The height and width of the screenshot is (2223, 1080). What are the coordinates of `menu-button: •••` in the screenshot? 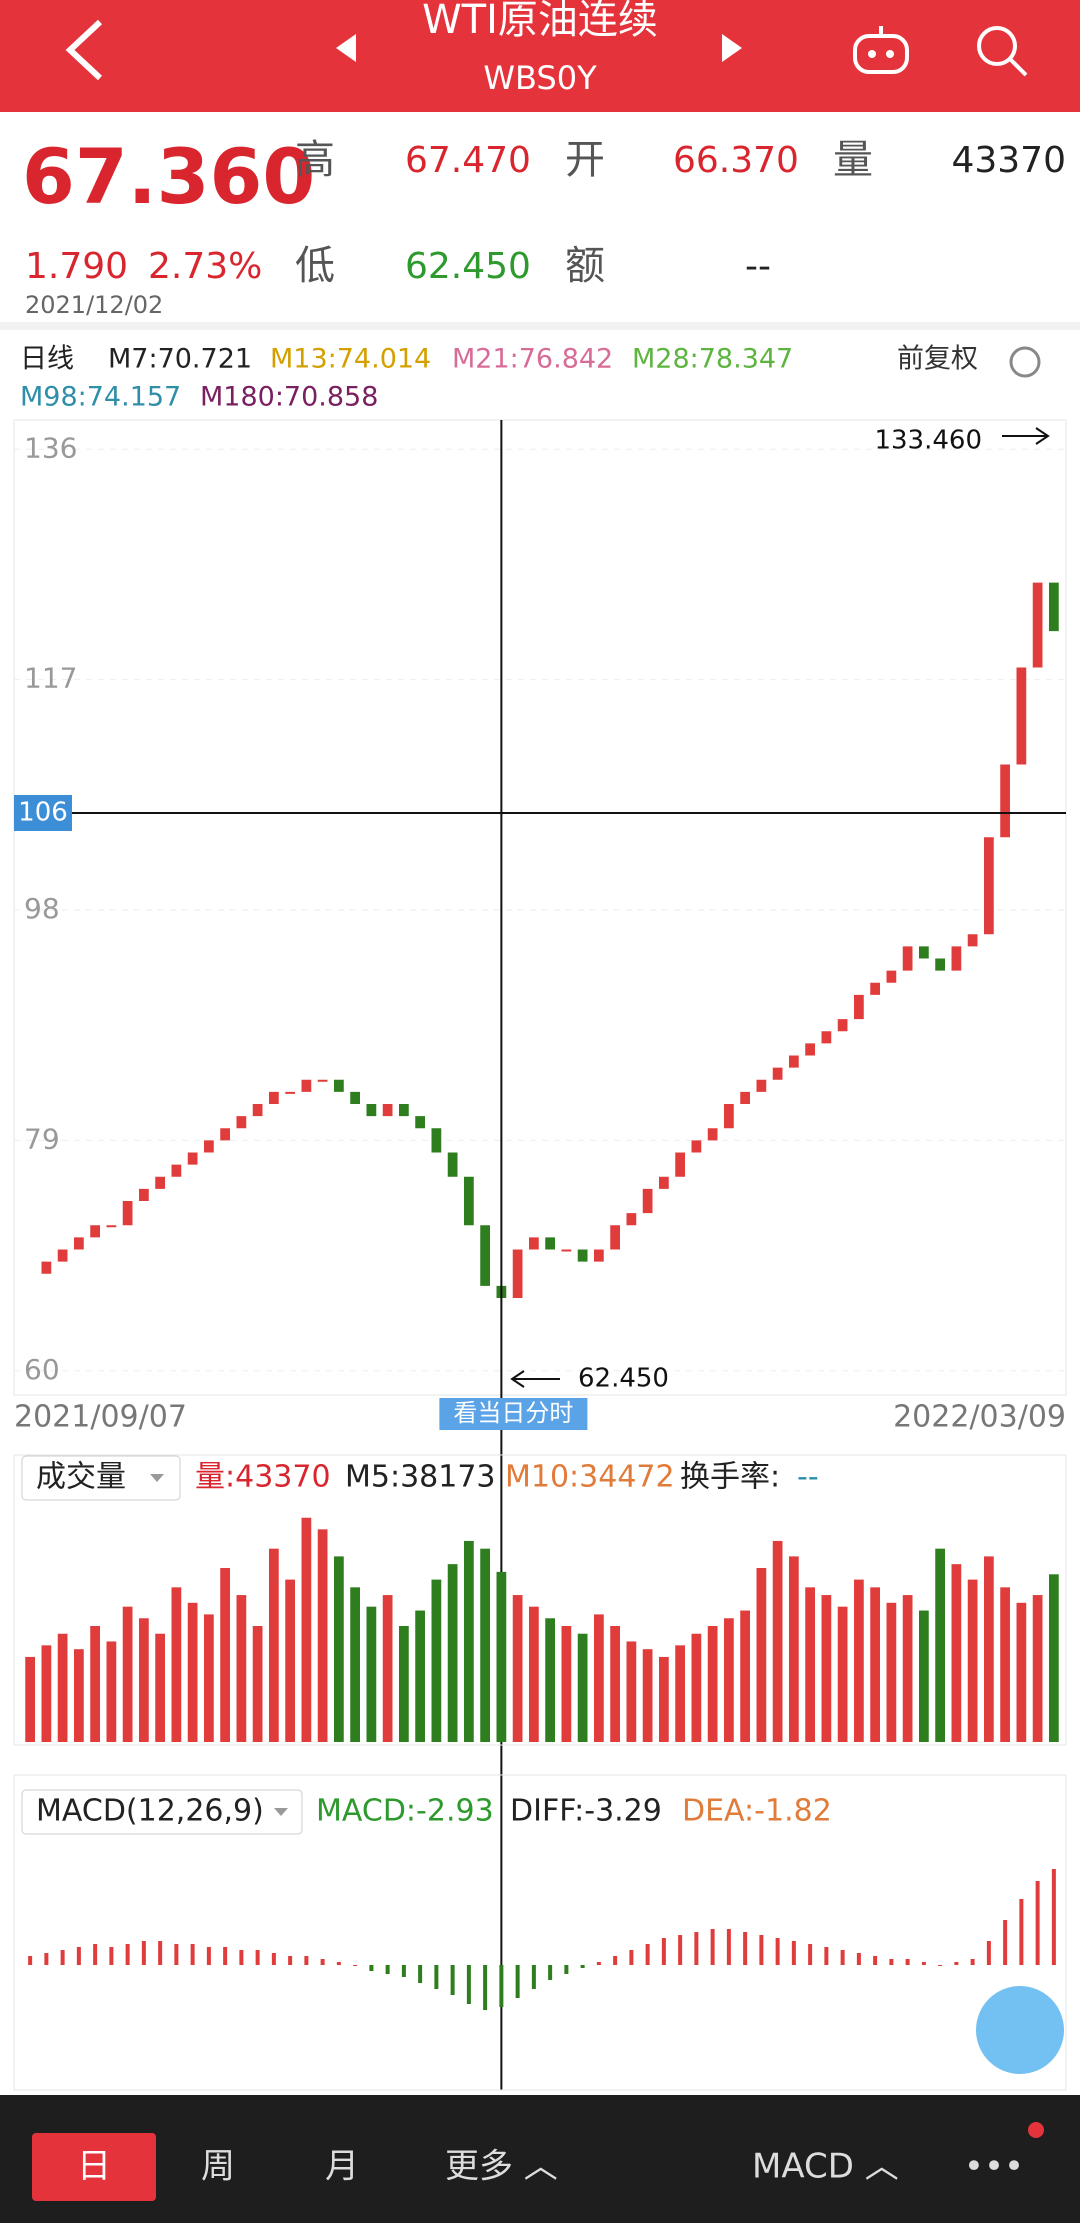 It's located at (994, 2167).